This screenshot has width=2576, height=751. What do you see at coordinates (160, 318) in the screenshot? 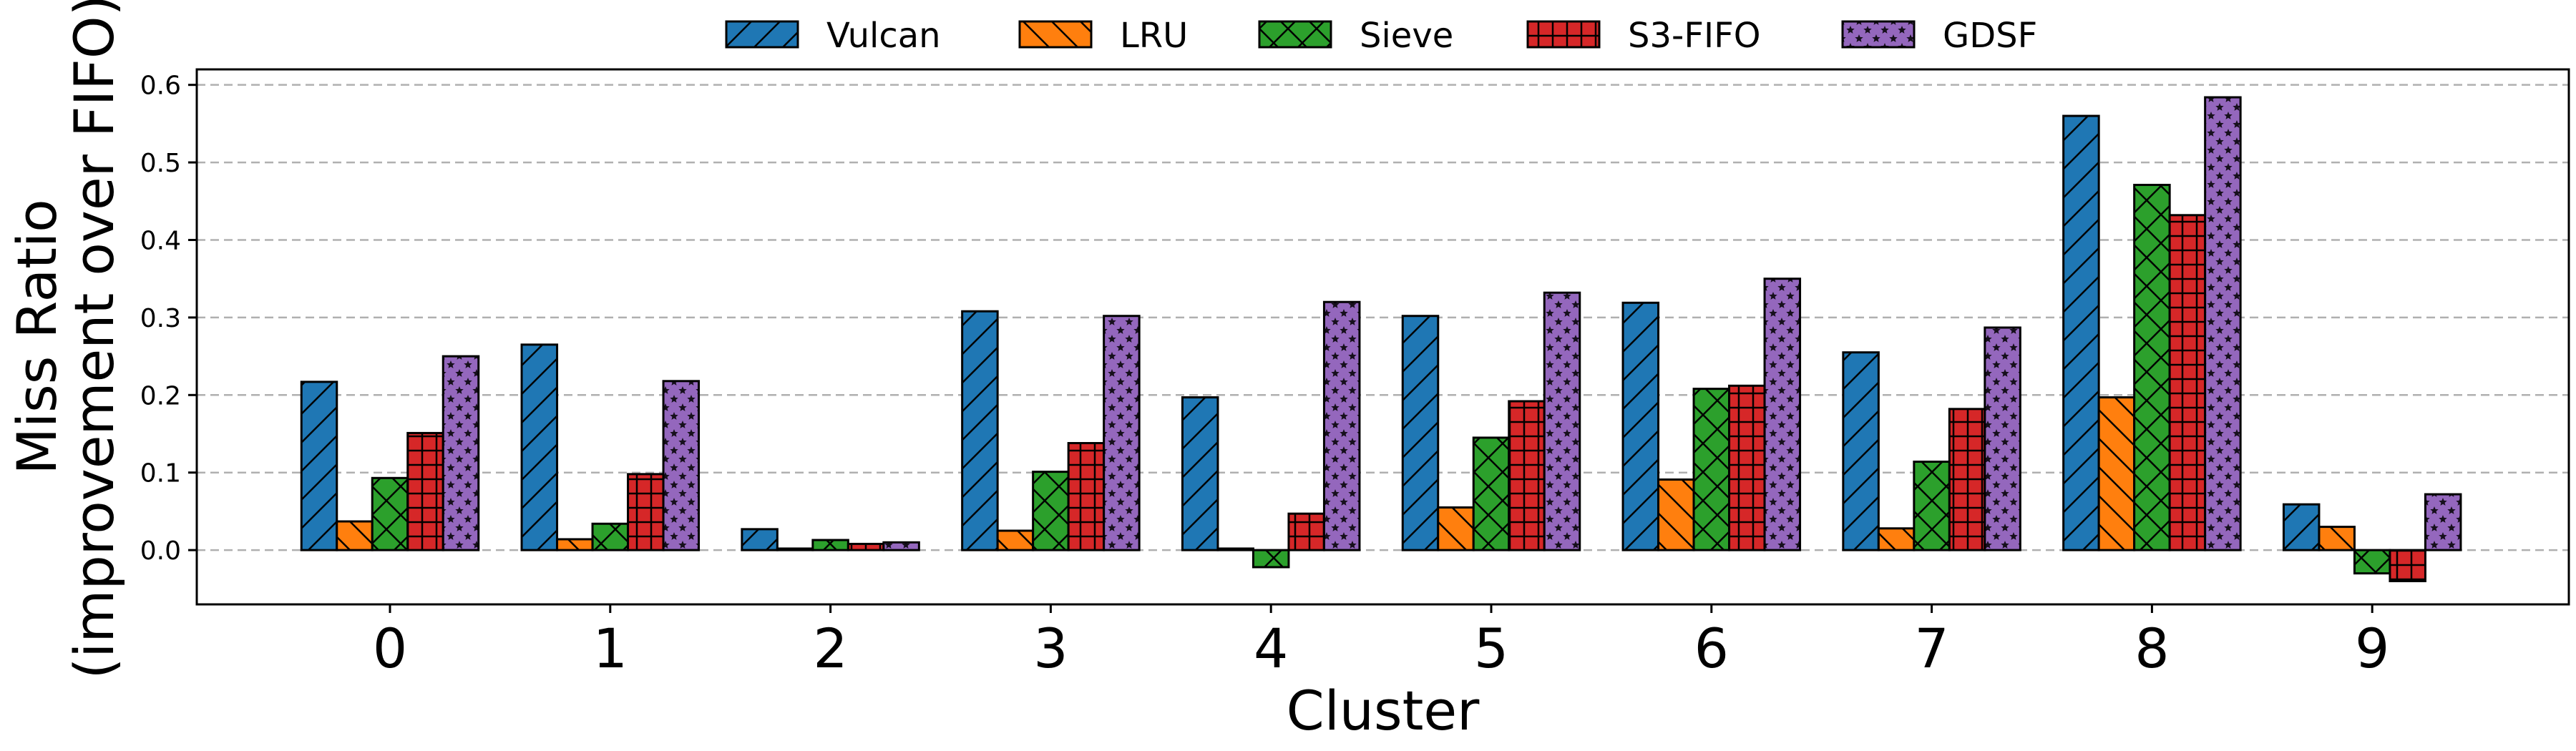
I see `y-tick-label: 0.3` at bounding box center [160, 318].